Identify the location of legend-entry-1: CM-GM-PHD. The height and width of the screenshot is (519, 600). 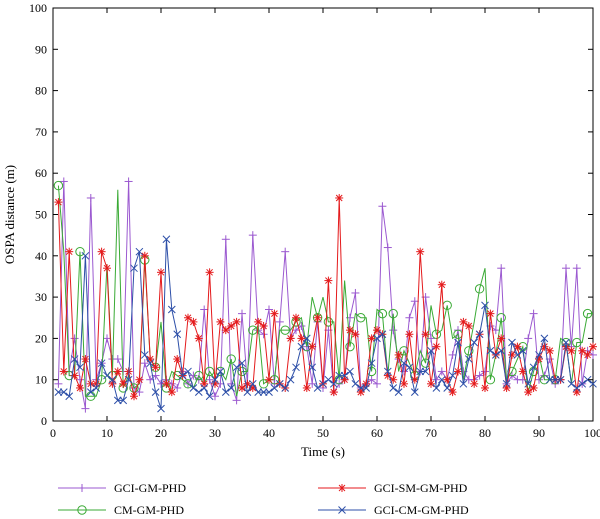
(121, 510).